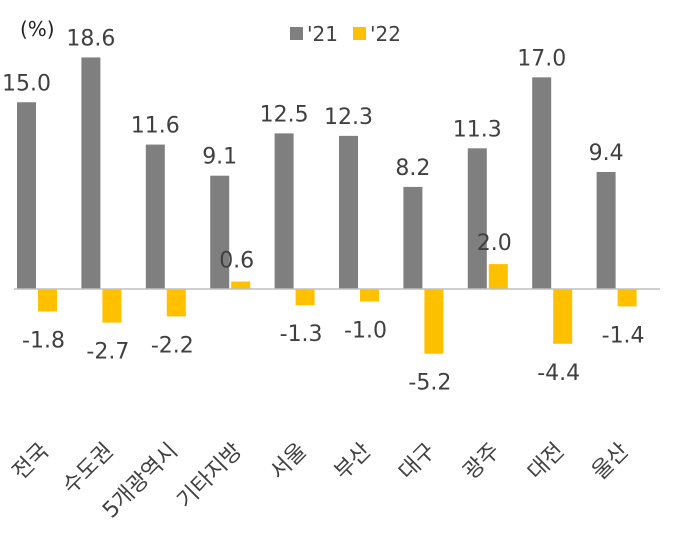 This screenshot has height=538, width=678. Describe the element at coordinates (219, 157) in the screenshot. I see `value-label-21-3: 9.1` at that location.